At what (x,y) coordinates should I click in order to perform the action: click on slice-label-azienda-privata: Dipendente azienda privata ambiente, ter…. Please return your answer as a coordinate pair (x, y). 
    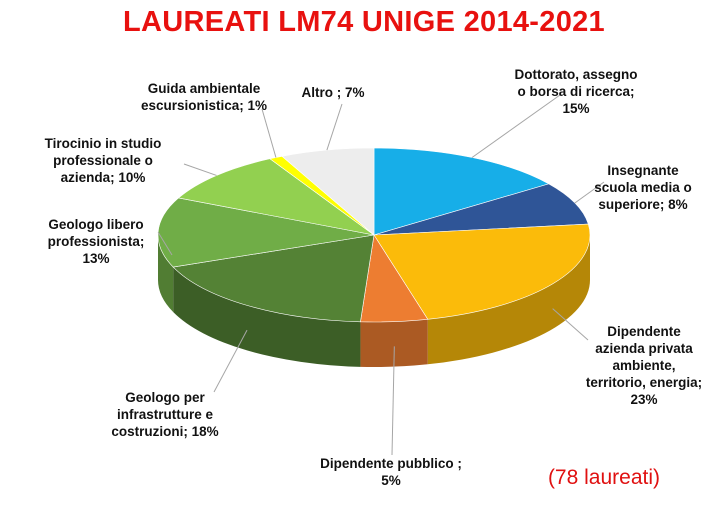
    Looking at the image, I should click on (644, 365).